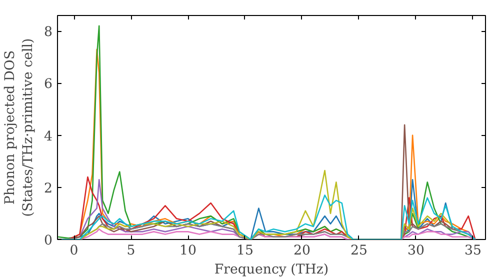  Describe the element at coordinates (359, 251) in the screenshot. I see `x-tick-label: 25` at that location.